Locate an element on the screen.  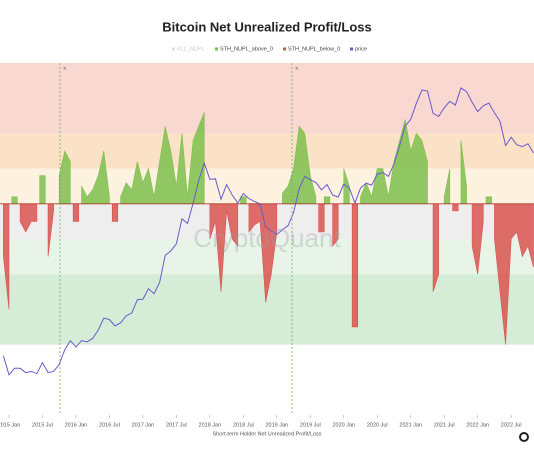
x-tick-label: 2018 Jul is located at coordinates (243, 425).